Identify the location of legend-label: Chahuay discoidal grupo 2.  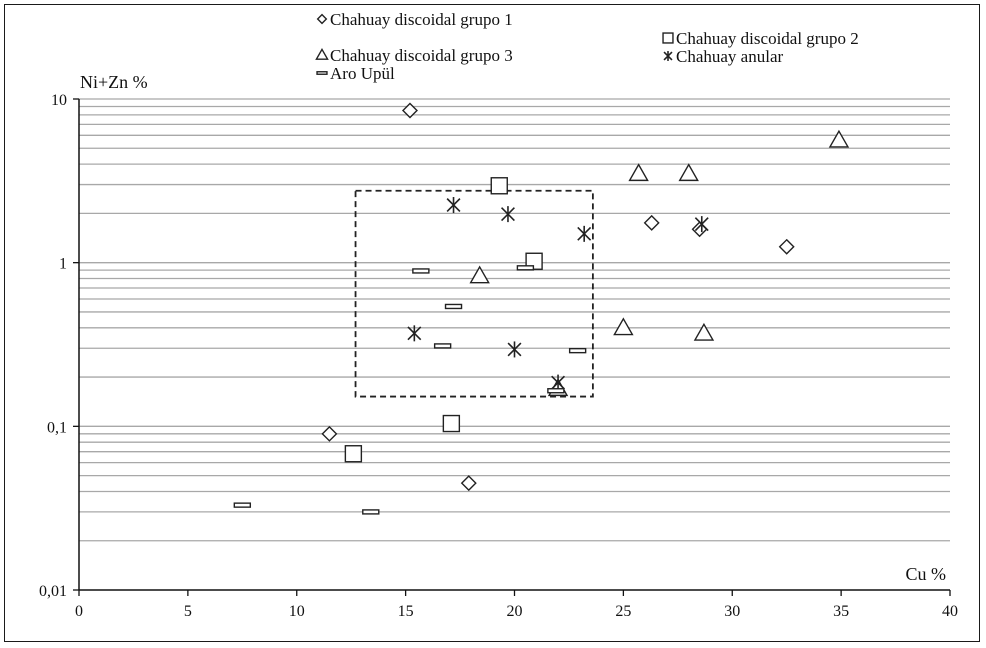
(767, 38).